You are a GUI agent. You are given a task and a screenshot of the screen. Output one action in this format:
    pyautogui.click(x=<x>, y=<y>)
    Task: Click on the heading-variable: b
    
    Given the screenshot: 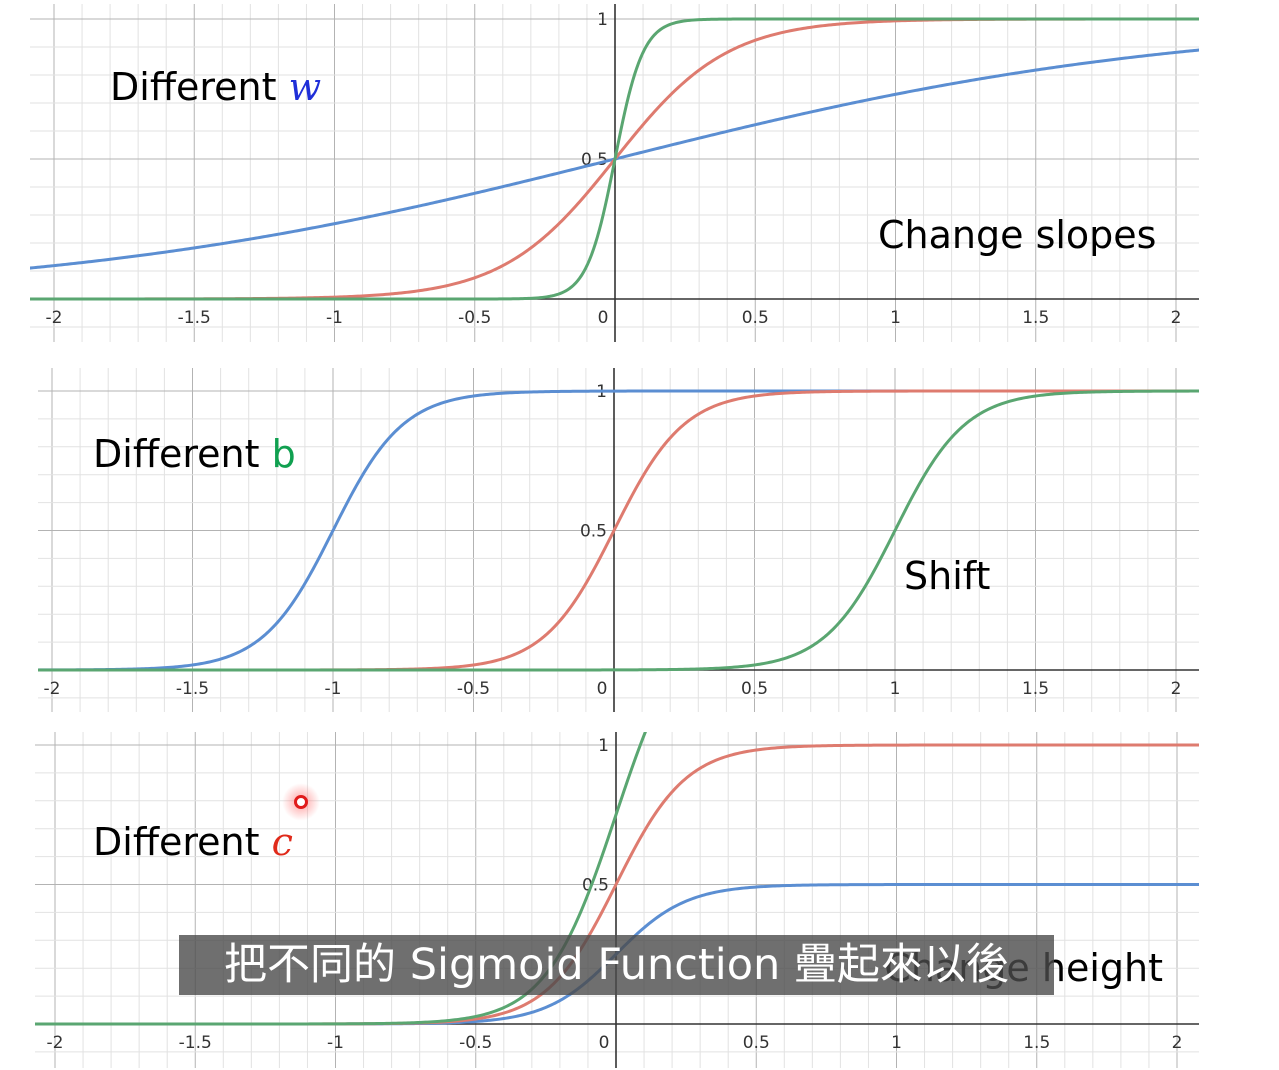 What is the action you would take?
    pyautogui.click(x=284, y=454)
    